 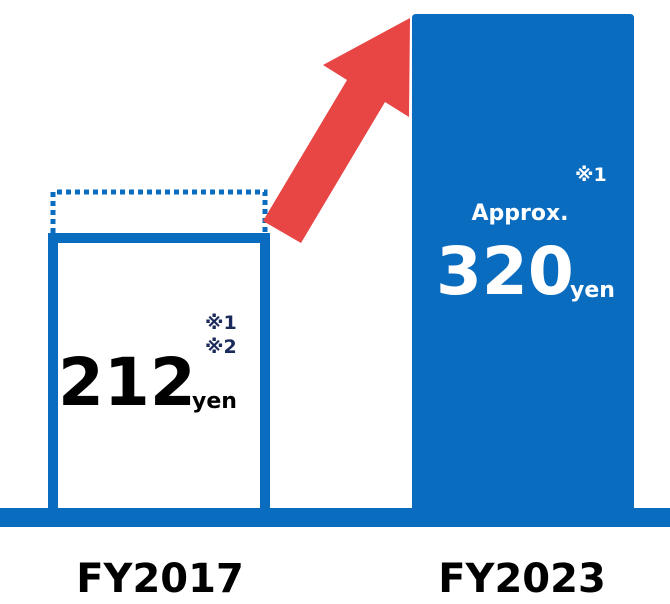 I want to click on note: ※2, so click(x=221, y=347).